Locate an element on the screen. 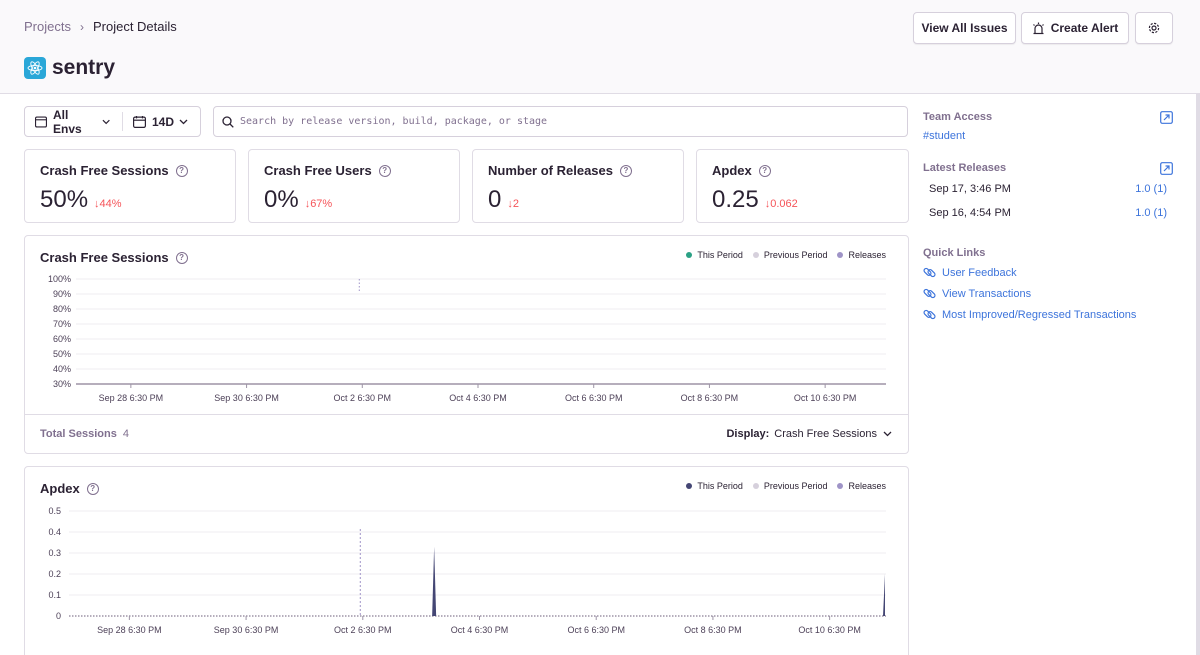 This screenshot has height=655, width=1200. display-dropdown: Display: Crash Free Sessions is located at coordinates (809, 434).